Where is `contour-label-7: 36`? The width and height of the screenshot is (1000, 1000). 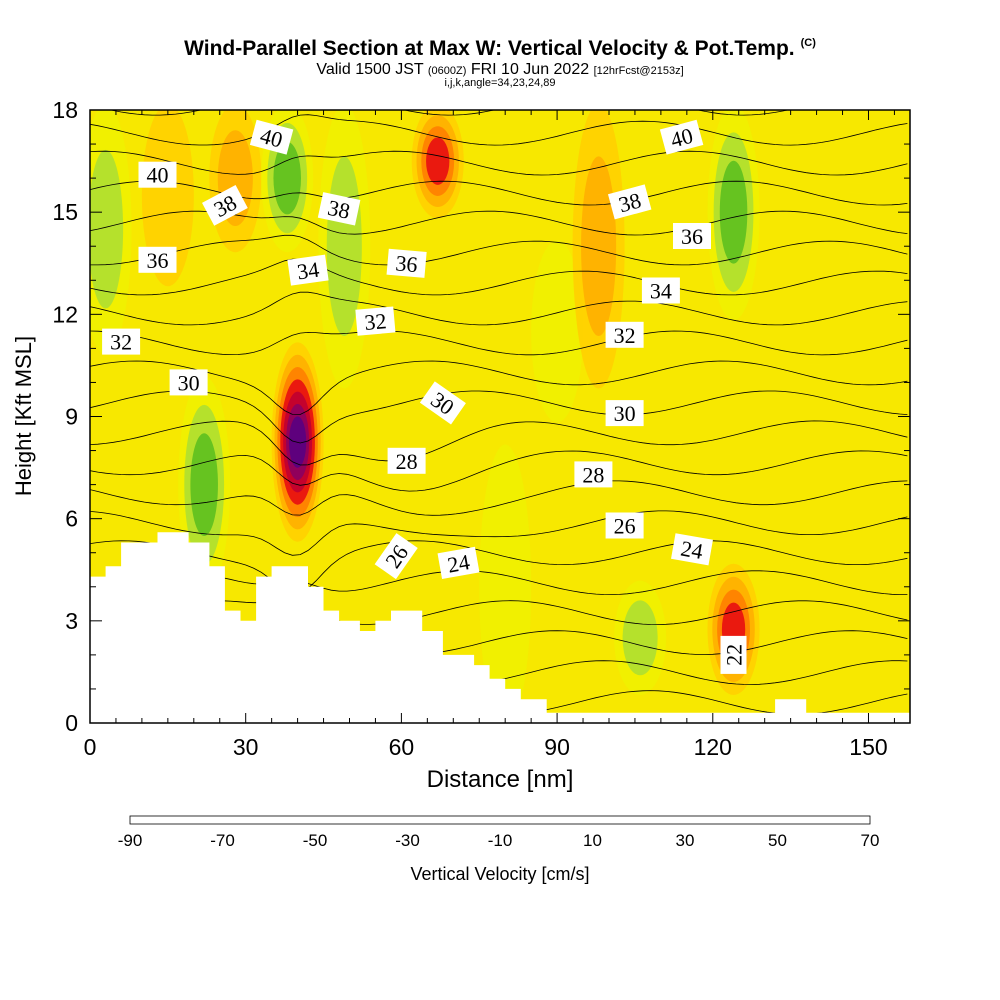 contour-label-7: 36 is located at coordinates (406, 263).